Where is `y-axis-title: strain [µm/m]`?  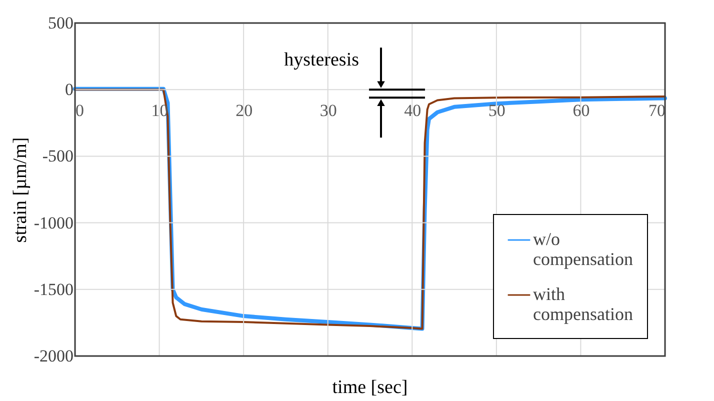
y-axis-title: strain [µm/m] is located at coordinates (20, 190).